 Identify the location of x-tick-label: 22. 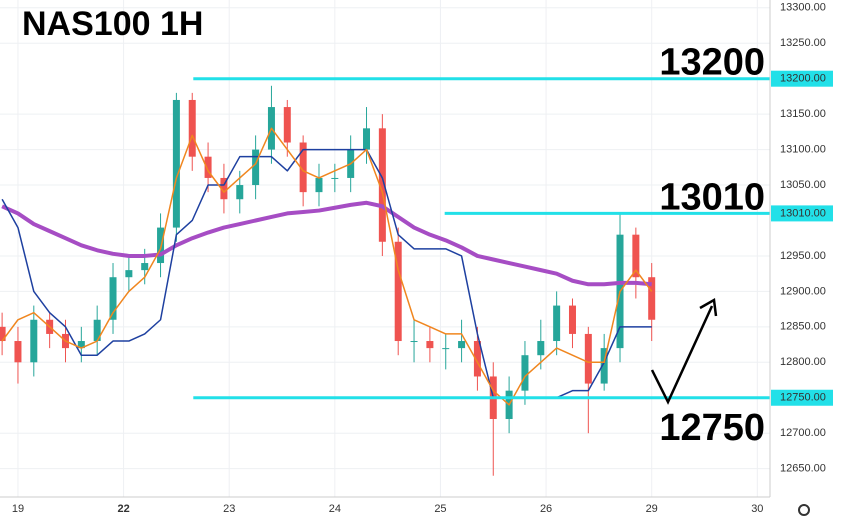
(123, 509).